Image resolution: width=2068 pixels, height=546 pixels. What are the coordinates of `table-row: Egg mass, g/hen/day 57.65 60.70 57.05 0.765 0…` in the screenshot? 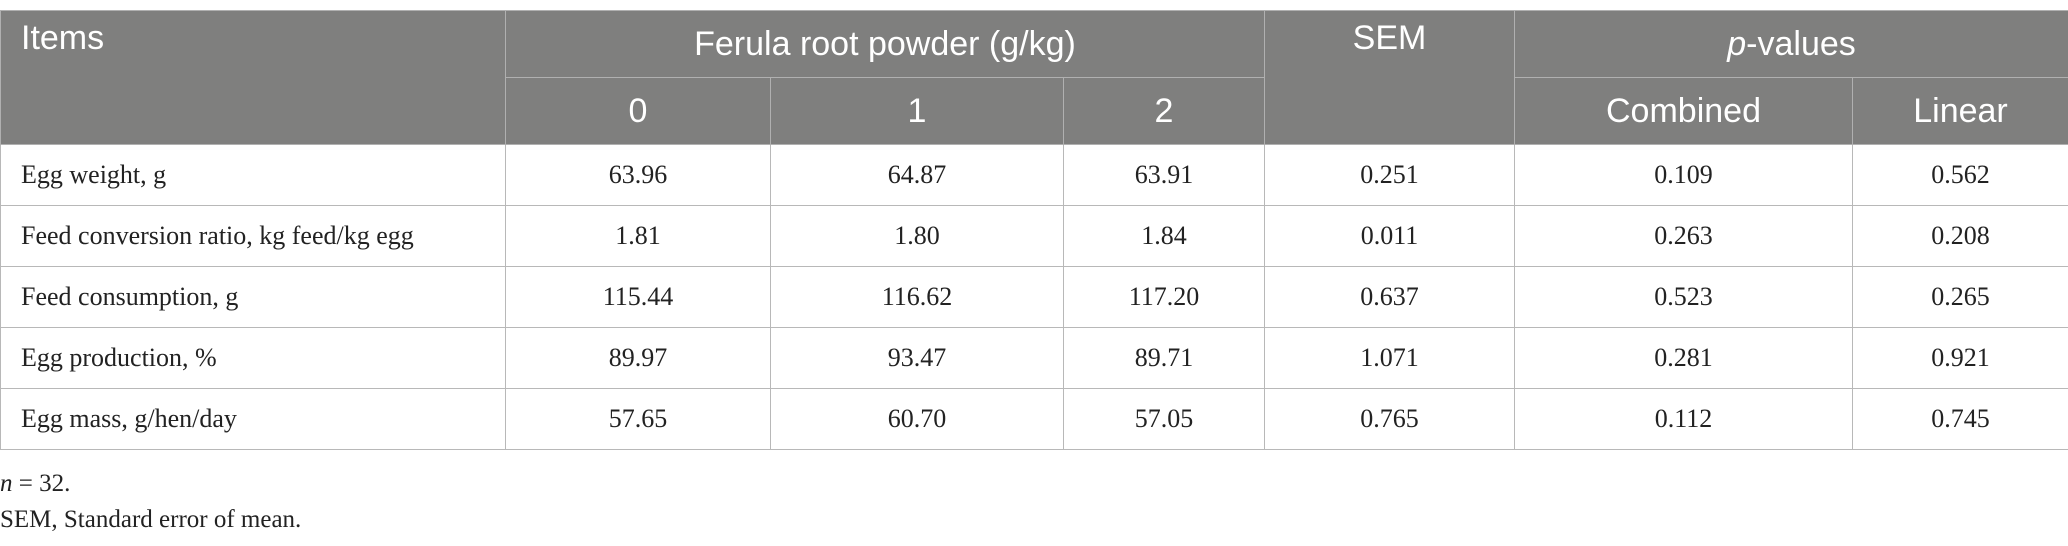 It's located at (1034, 419).